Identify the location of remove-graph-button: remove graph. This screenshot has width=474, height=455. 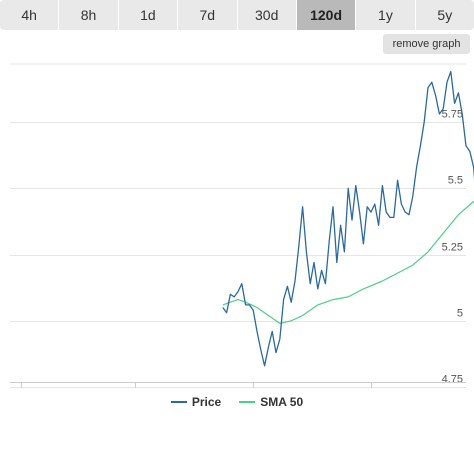
(426, 44).